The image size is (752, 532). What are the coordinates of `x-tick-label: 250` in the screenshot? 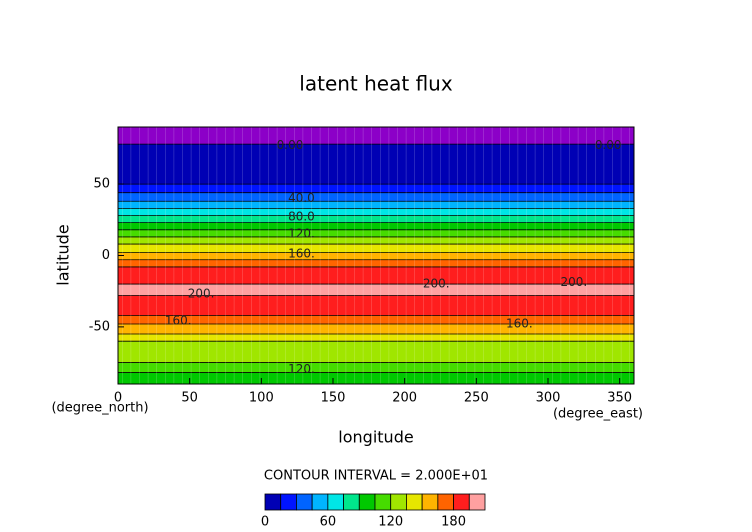 It's located at (476, 398).